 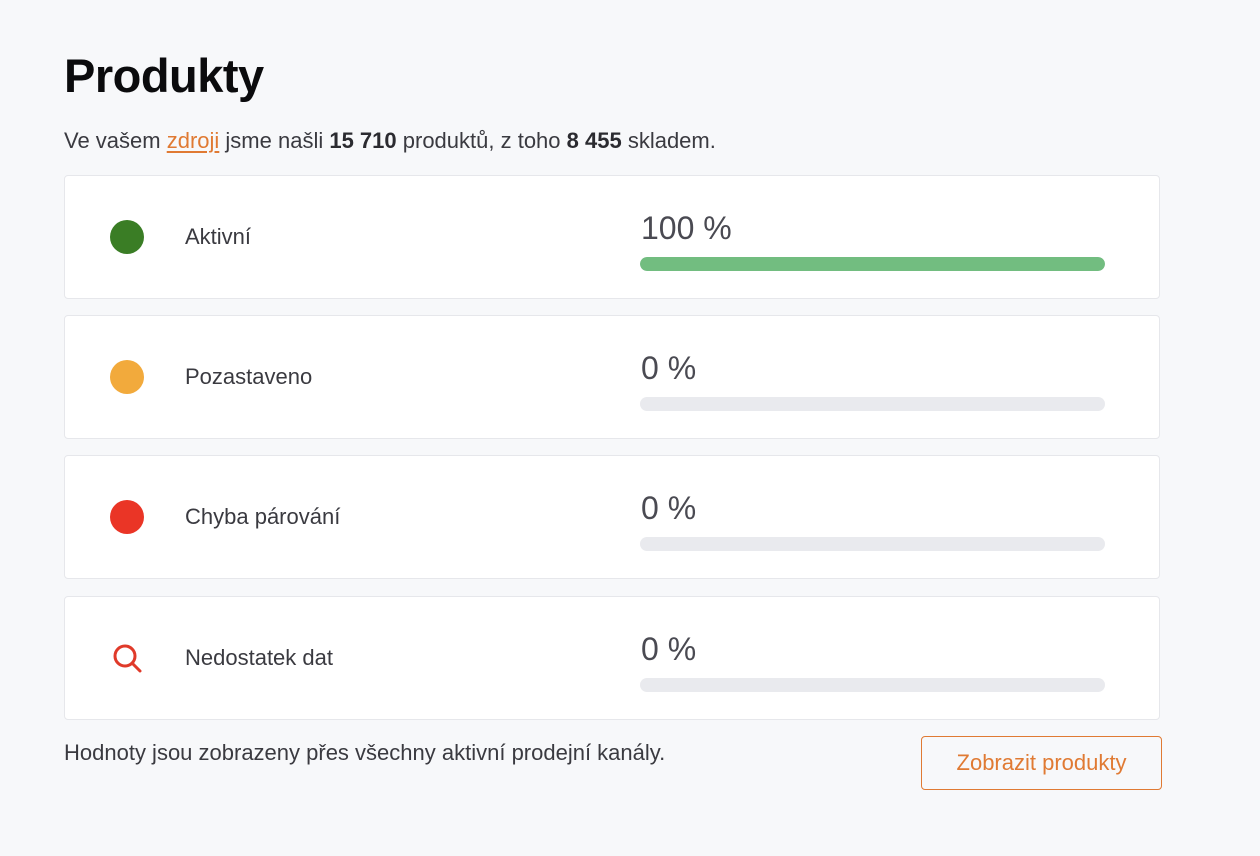 I want to click on summary-middle: jsme našli, so click(x=274, y=140).